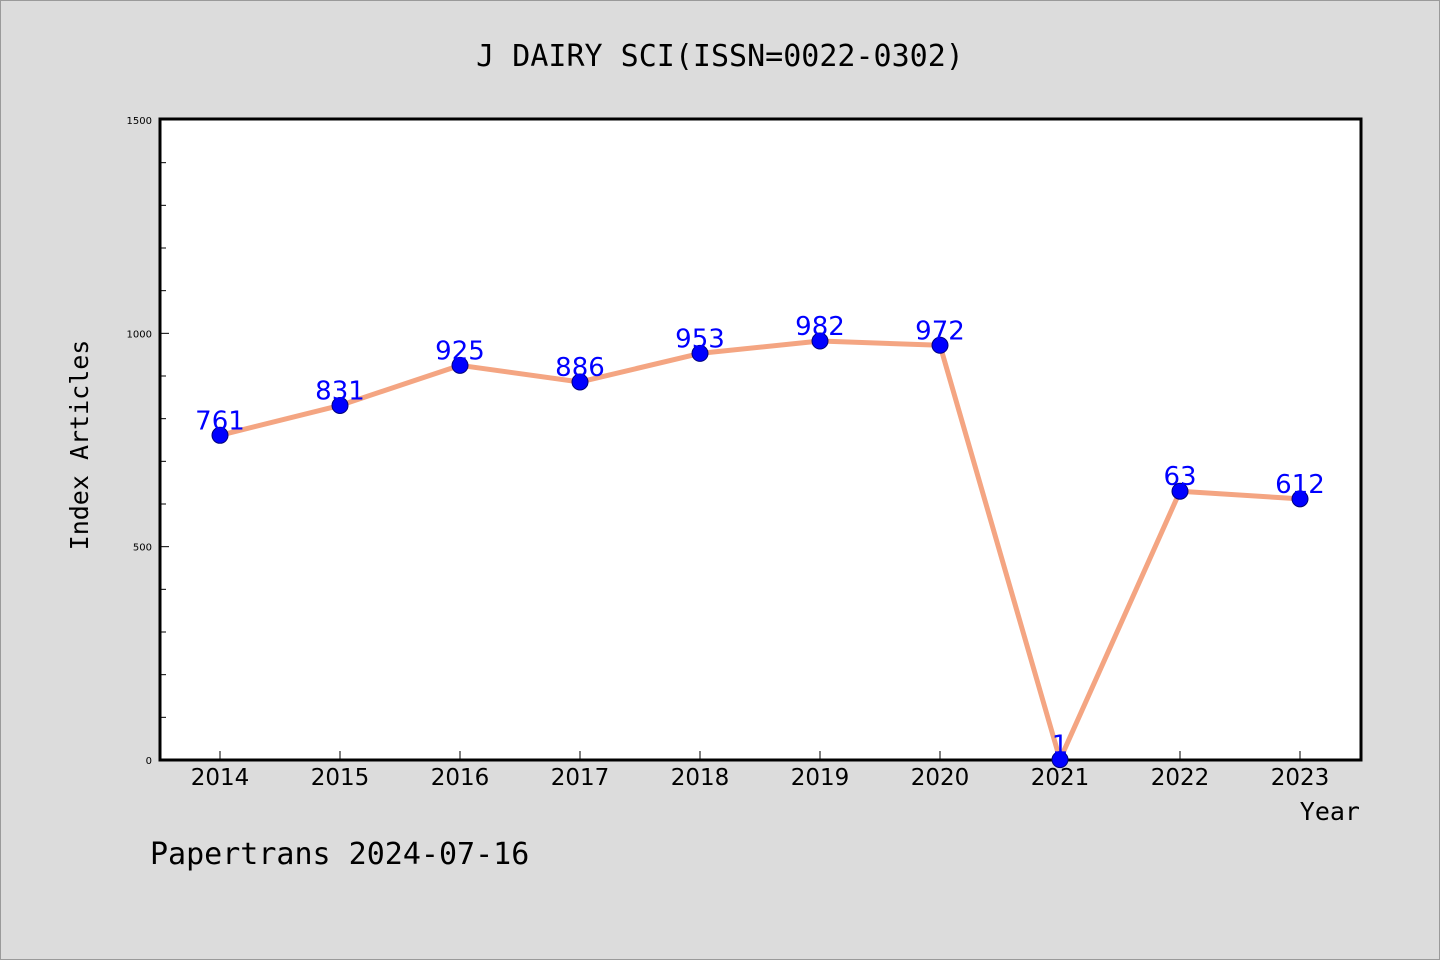 The height and width of the screenshot is (960, 1440). I want to click on x-tick-label: 2023, so click(1300, 778).